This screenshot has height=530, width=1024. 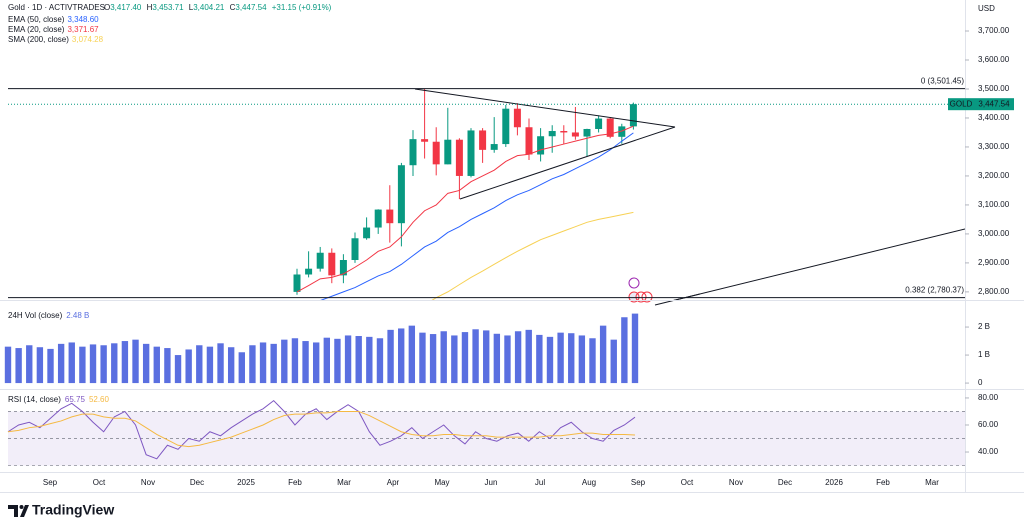 I want to click on value: 2.48 B, so click(x=77, y=315).